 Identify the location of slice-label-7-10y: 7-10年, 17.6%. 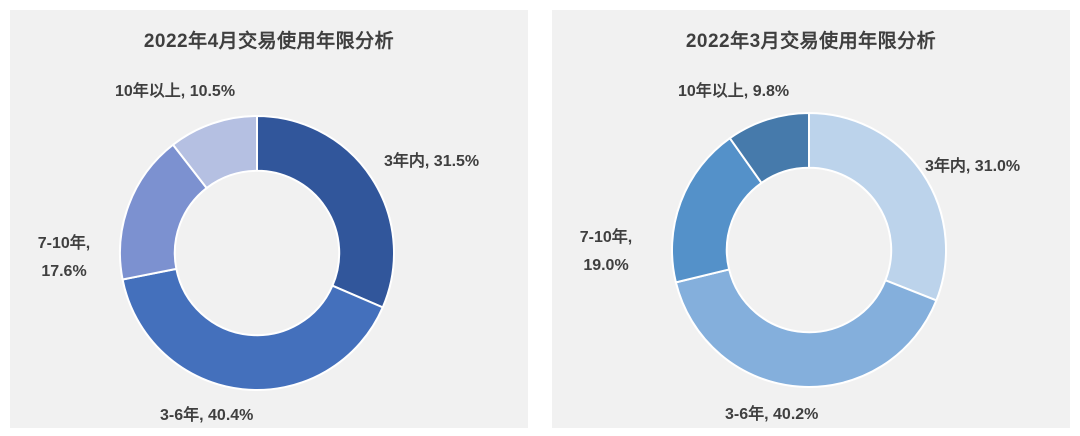
(64, 258).